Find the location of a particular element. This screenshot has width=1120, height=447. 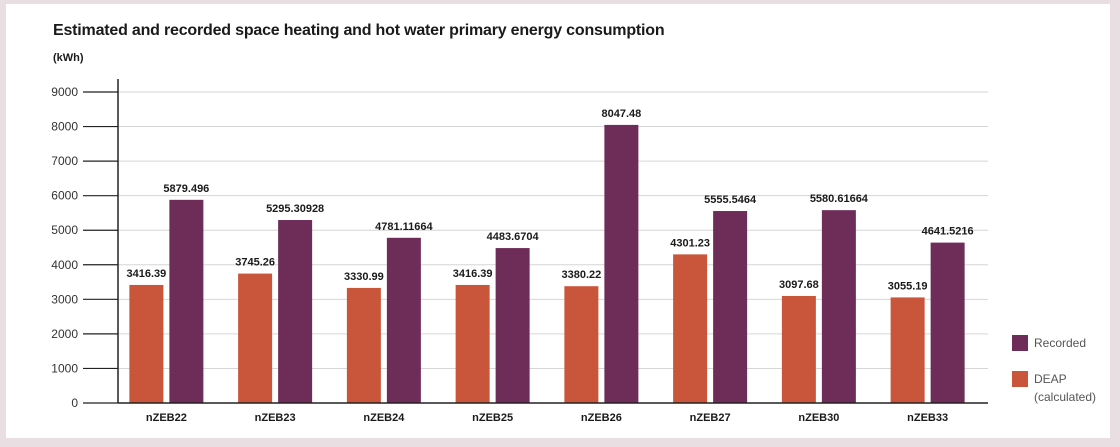

data-label: 3380.22 is located at coordinates (581, 275).